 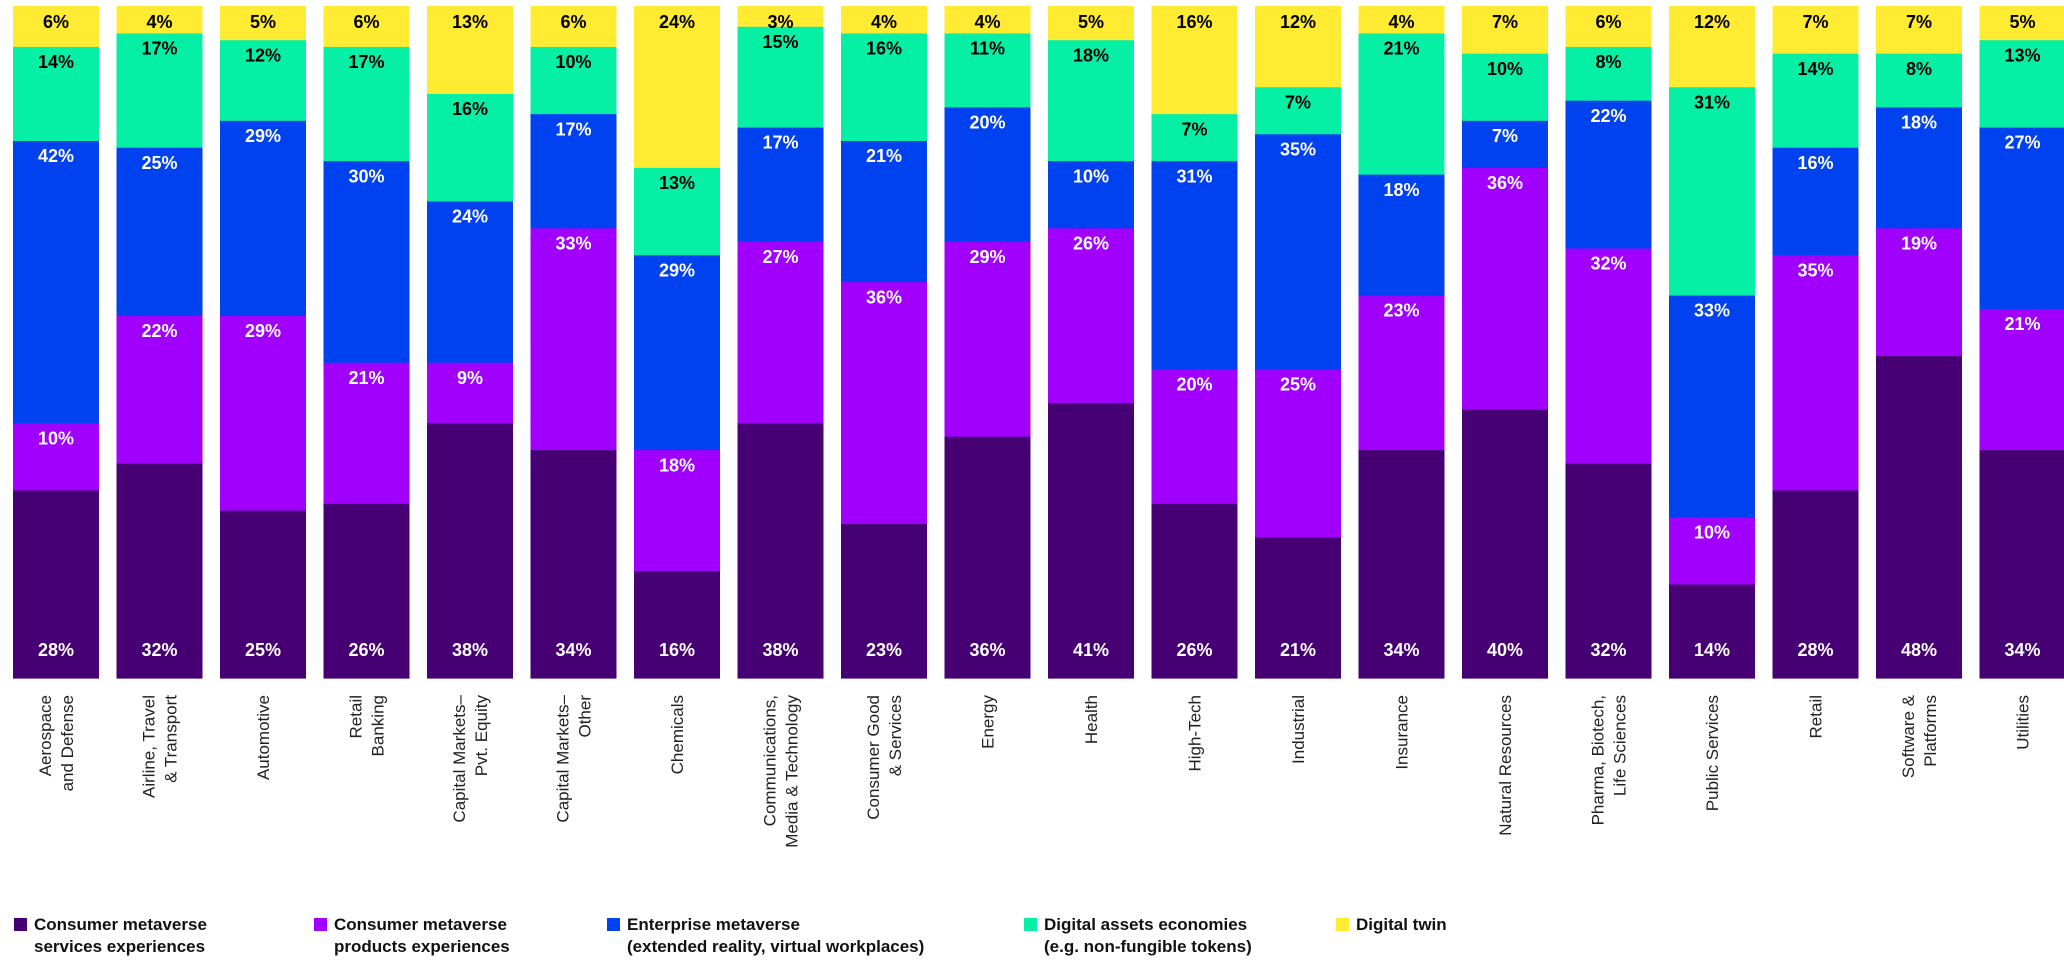 I want to click on data-label-10-series-4: 11%, so click(x=987, y=49).